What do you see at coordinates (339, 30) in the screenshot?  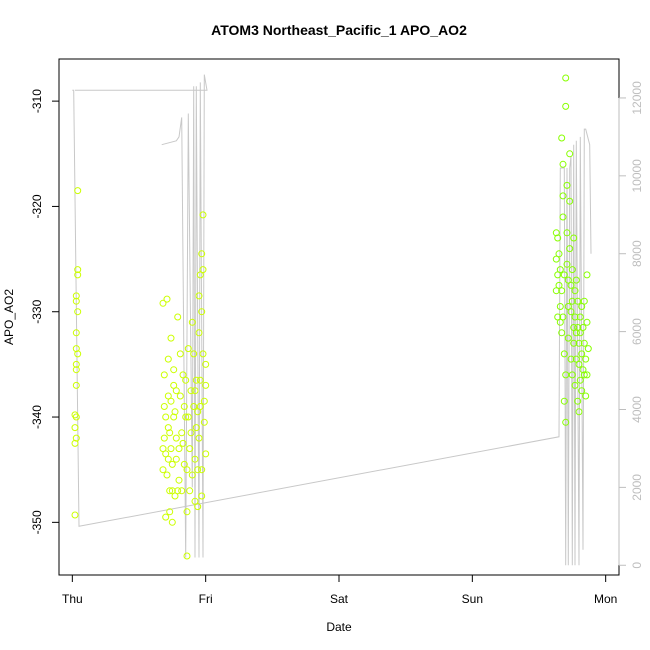 I see `chart-title: ATOM3 Northeast_Pacific_1 APO_AO2` at bounding box center [339, 30].